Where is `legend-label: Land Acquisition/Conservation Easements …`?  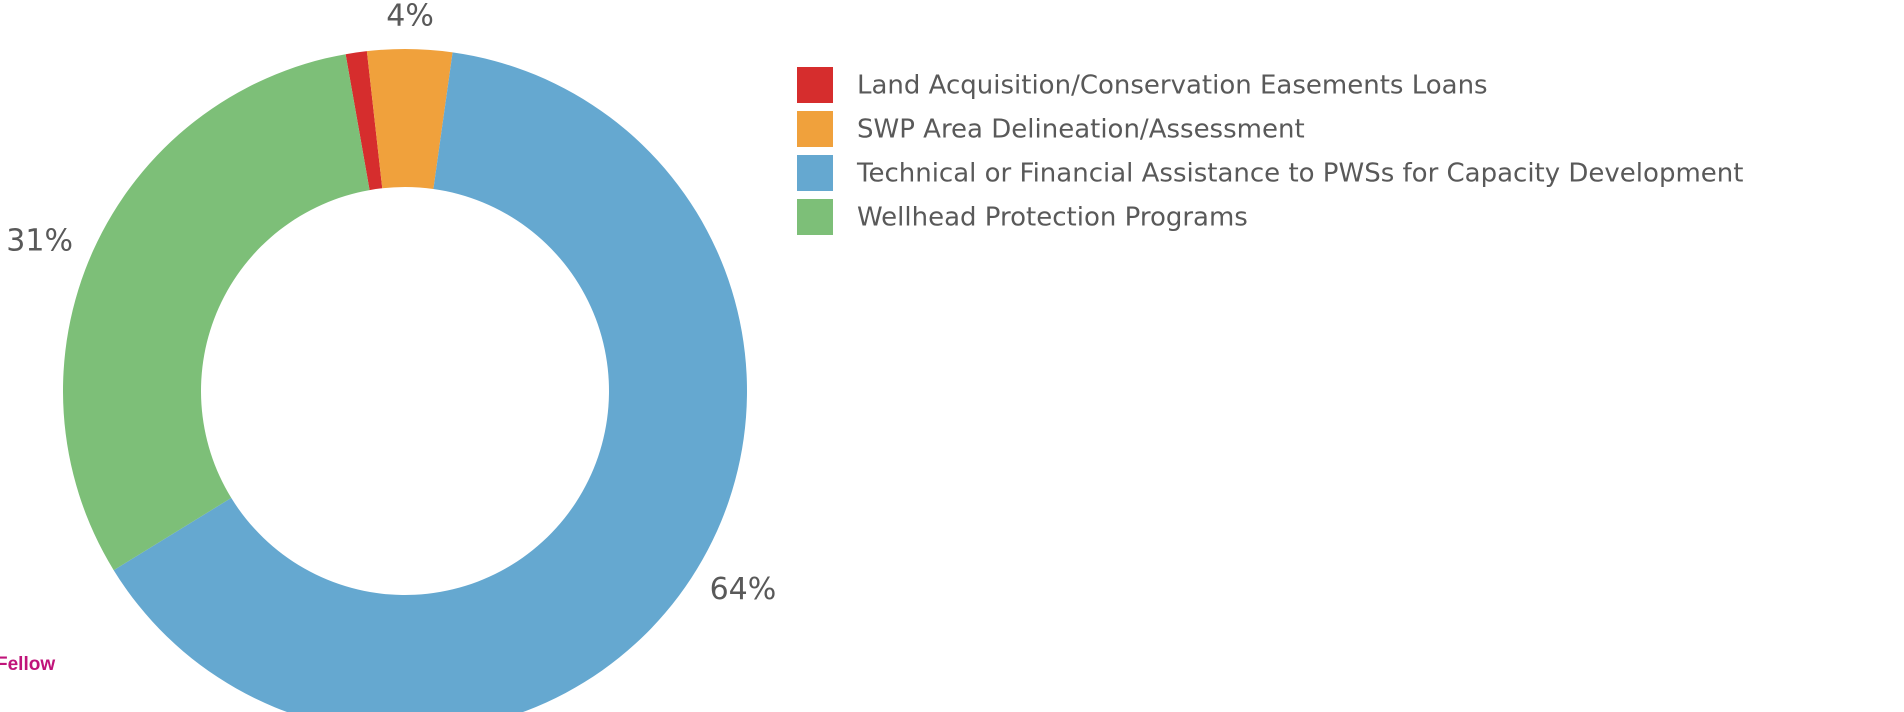 legend-label: Land Acquisition/Conservation Easements … is located at coordinates (1172, 86).